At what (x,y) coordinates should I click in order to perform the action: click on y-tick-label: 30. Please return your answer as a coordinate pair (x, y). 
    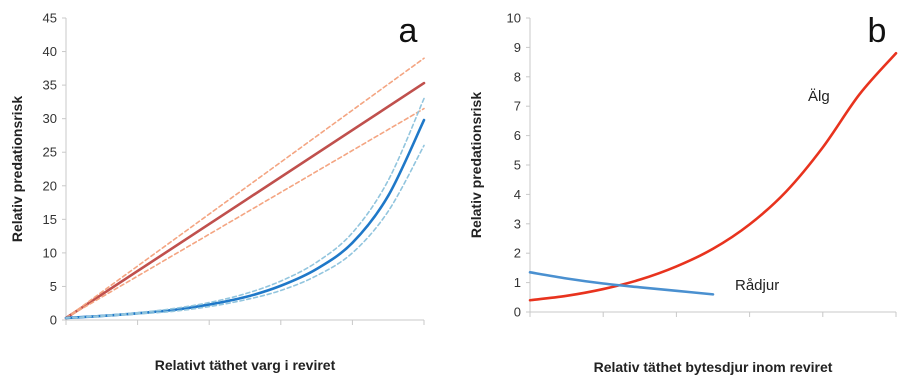
    Looking at the image, I should click on (50, 118).